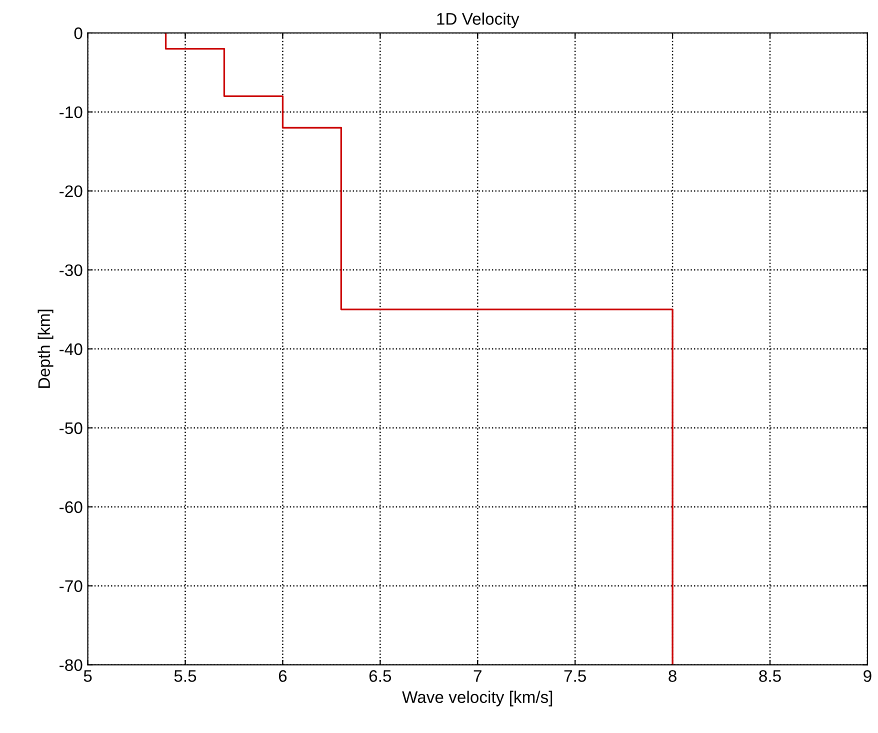 This screenshot has width=878, height=733. What do you see at coordinates (71, 665) in the screenshot?
I see `y-tick-label: -80` at bounding box center [71, 665].